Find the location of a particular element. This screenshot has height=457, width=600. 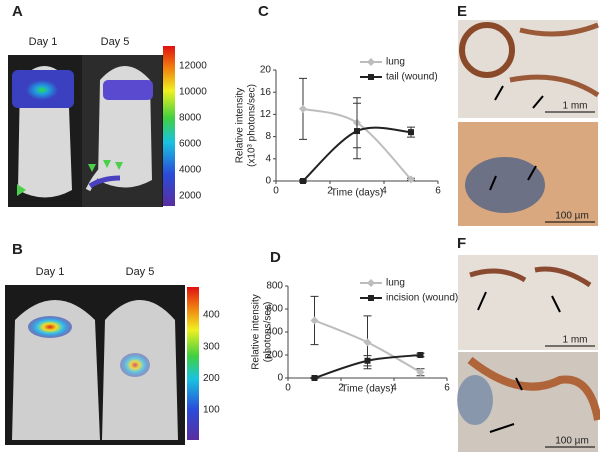

imaging-a is located at coordinates (91, 126).